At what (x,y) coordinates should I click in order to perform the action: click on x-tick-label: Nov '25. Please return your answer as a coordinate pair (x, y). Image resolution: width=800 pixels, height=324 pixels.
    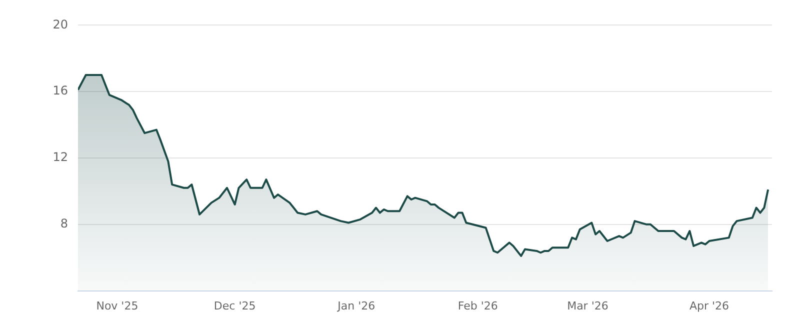
    Looking at the image, I should click on (117, 305).